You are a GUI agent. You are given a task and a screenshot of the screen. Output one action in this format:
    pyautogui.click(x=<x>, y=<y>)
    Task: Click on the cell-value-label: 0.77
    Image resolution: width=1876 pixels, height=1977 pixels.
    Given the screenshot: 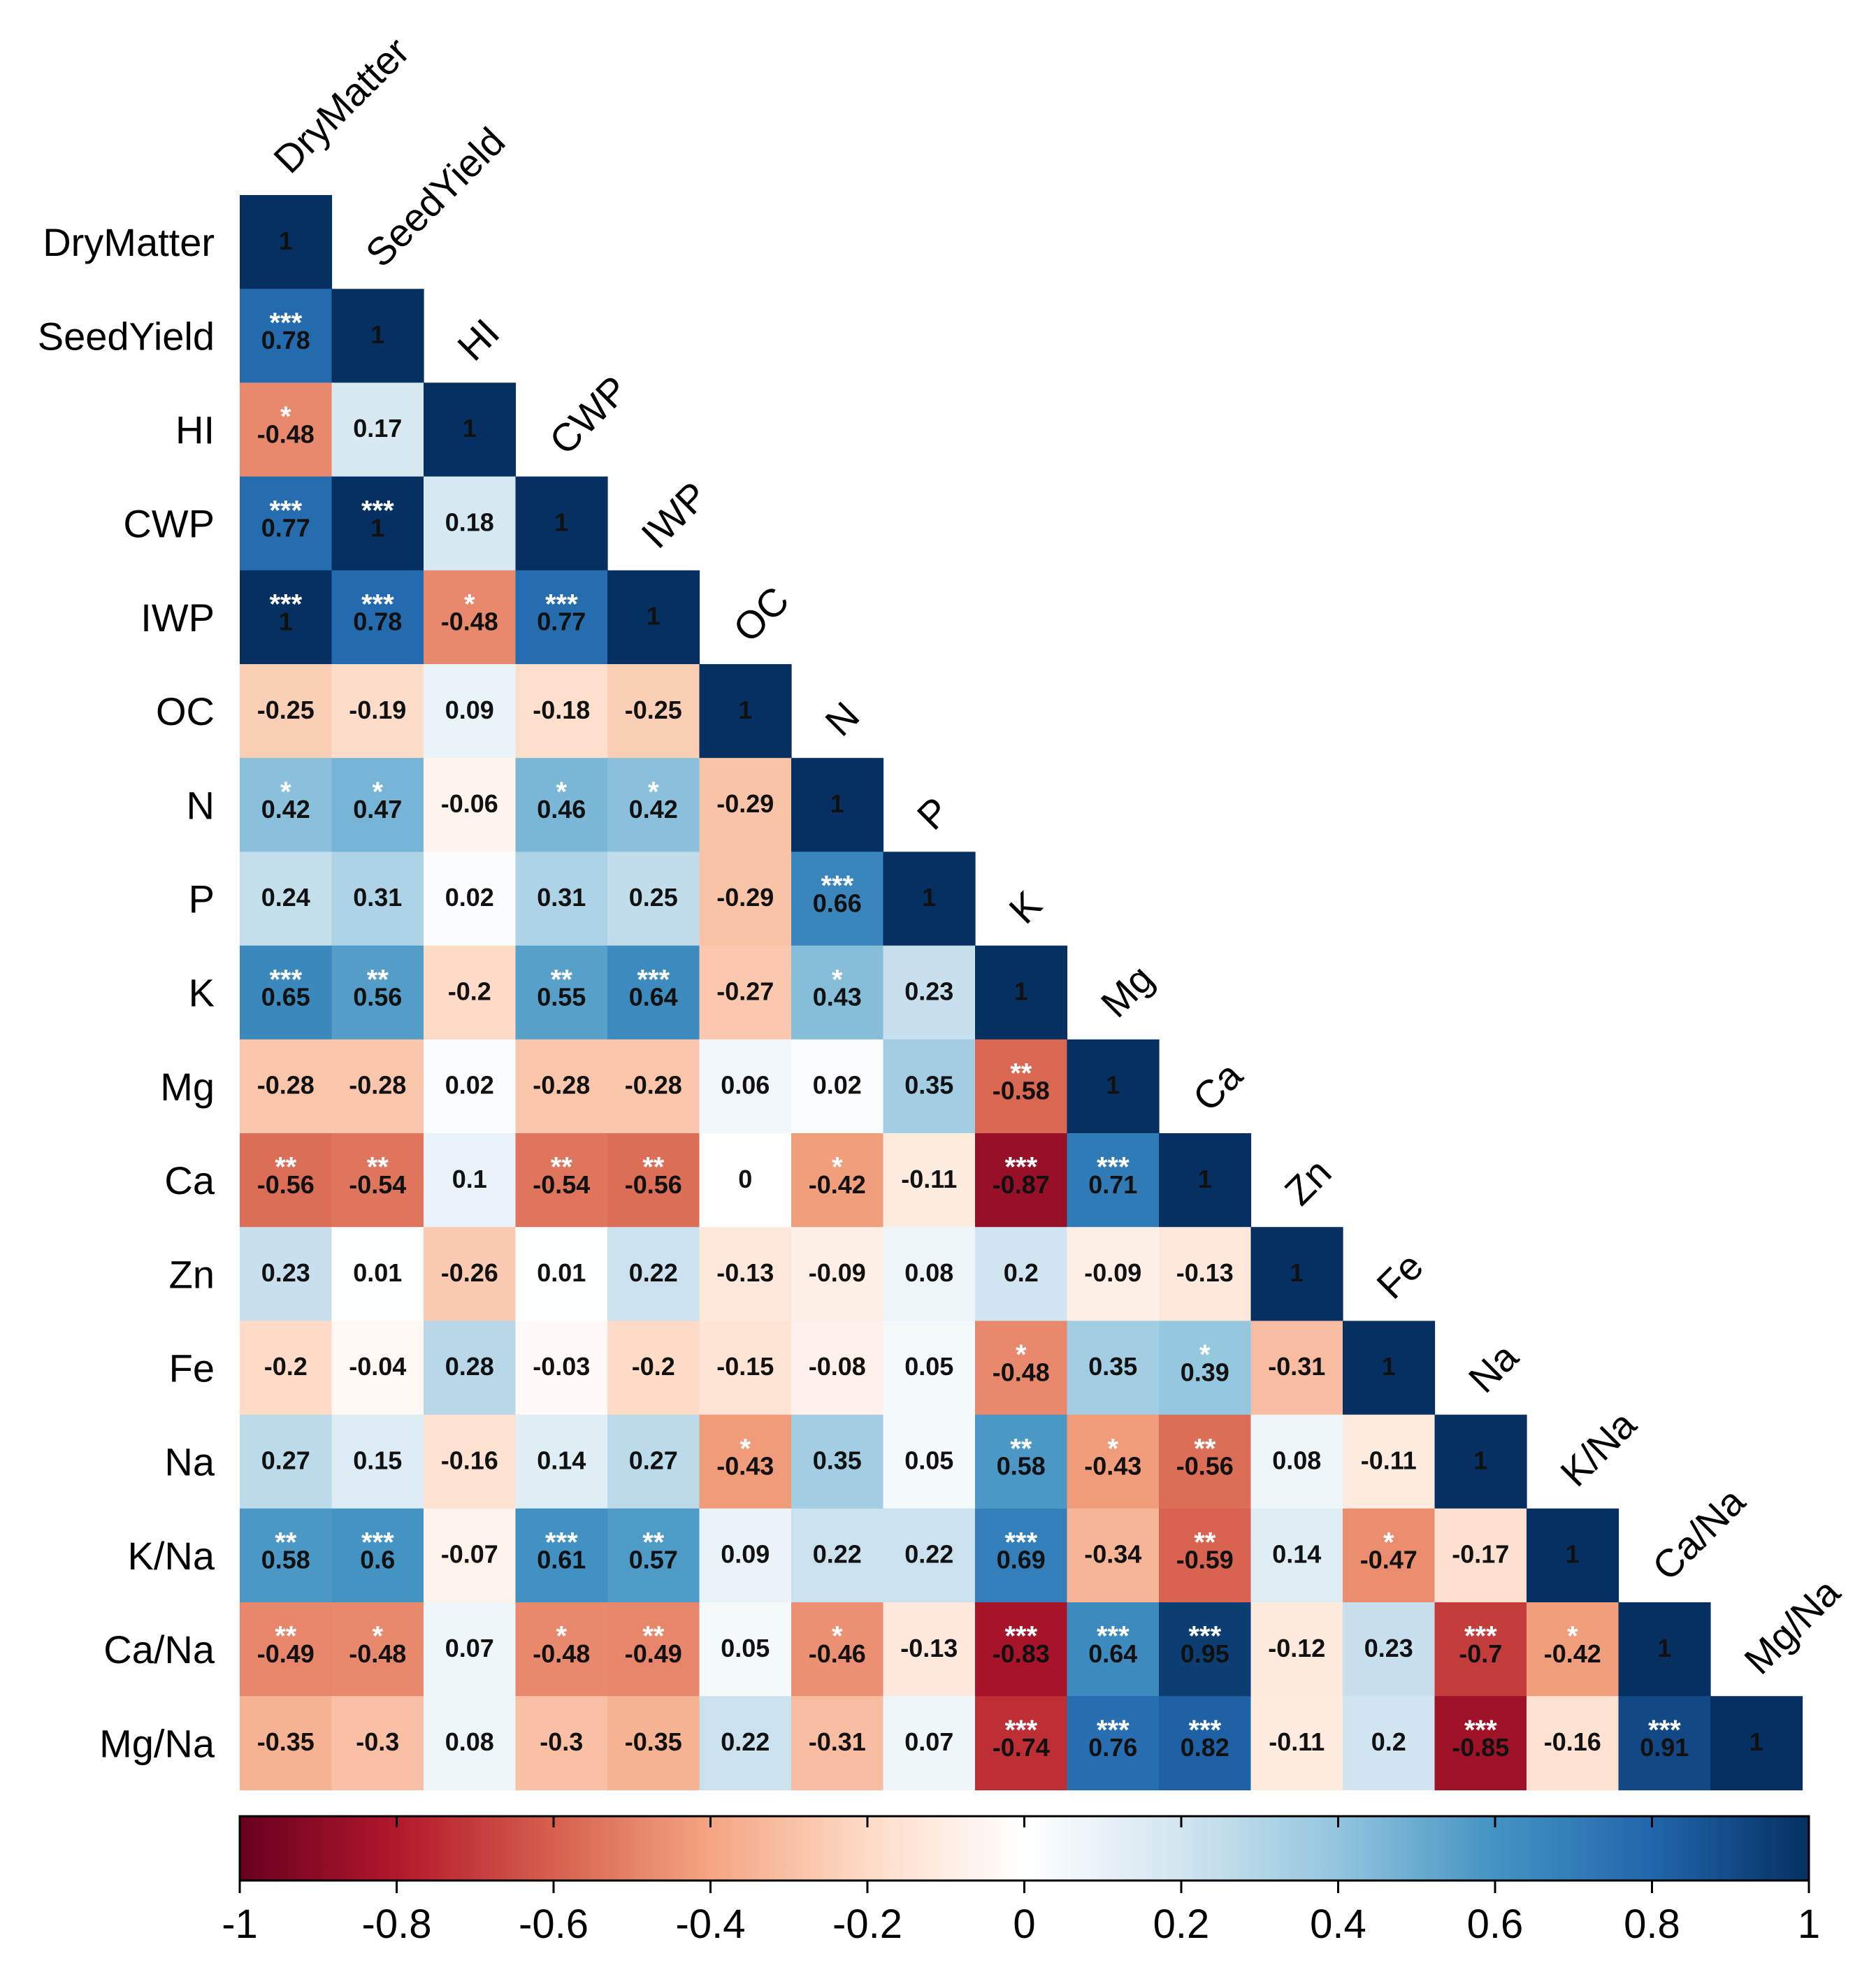 What is the action you would take?
    pyautogui.click(x=561, y=622)
    